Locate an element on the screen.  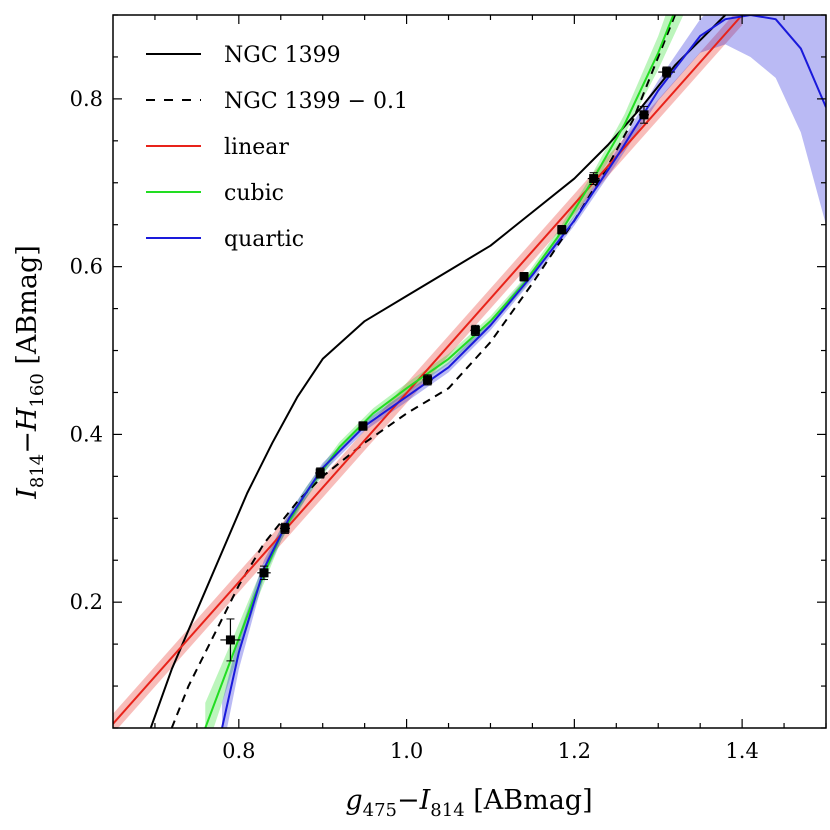
legend-item-quartic: quartic is located at coordinates (225, 239).